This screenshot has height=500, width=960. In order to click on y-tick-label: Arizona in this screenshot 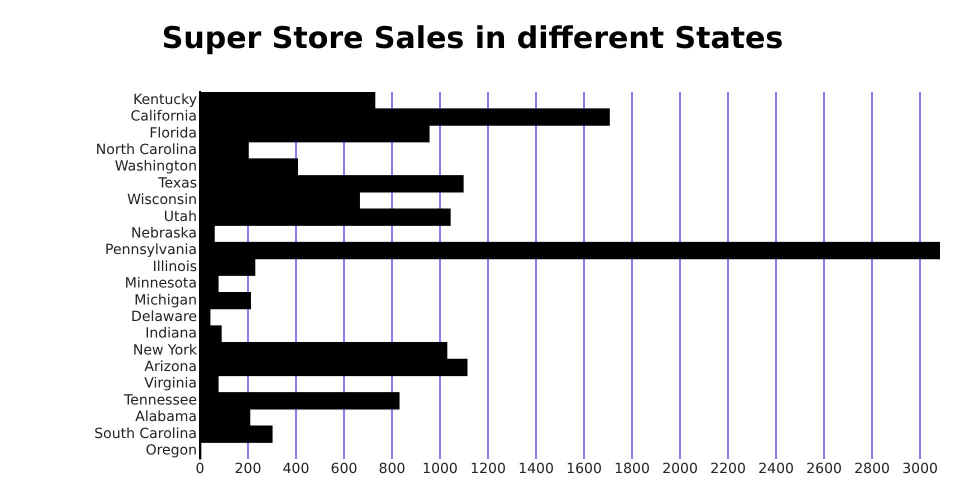, I will do `click(170, 367)`.